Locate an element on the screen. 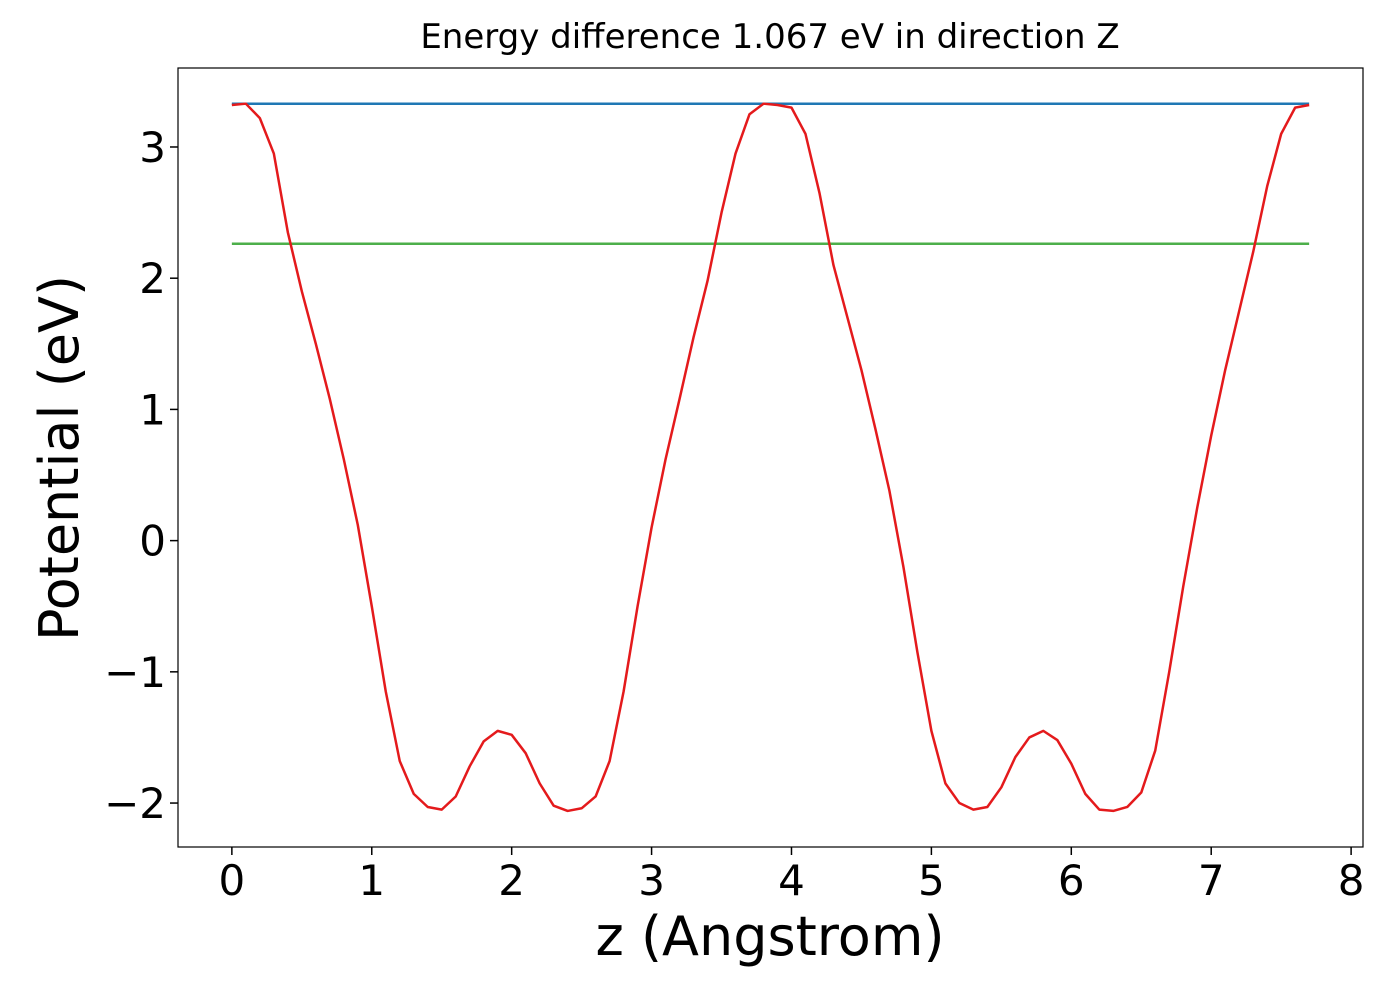 The height and width of the screenshot is (1000, 1400). x-tick-label: 3 is located at coordinates (651, 880).